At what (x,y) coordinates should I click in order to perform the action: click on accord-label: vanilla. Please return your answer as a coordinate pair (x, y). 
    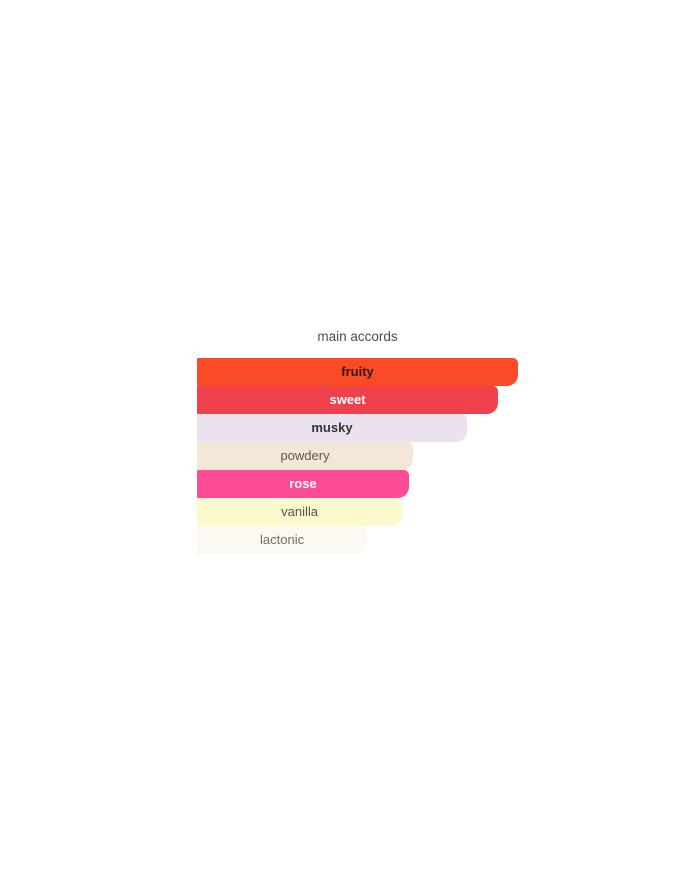
    Looking at the image, I should click on (299, 511).